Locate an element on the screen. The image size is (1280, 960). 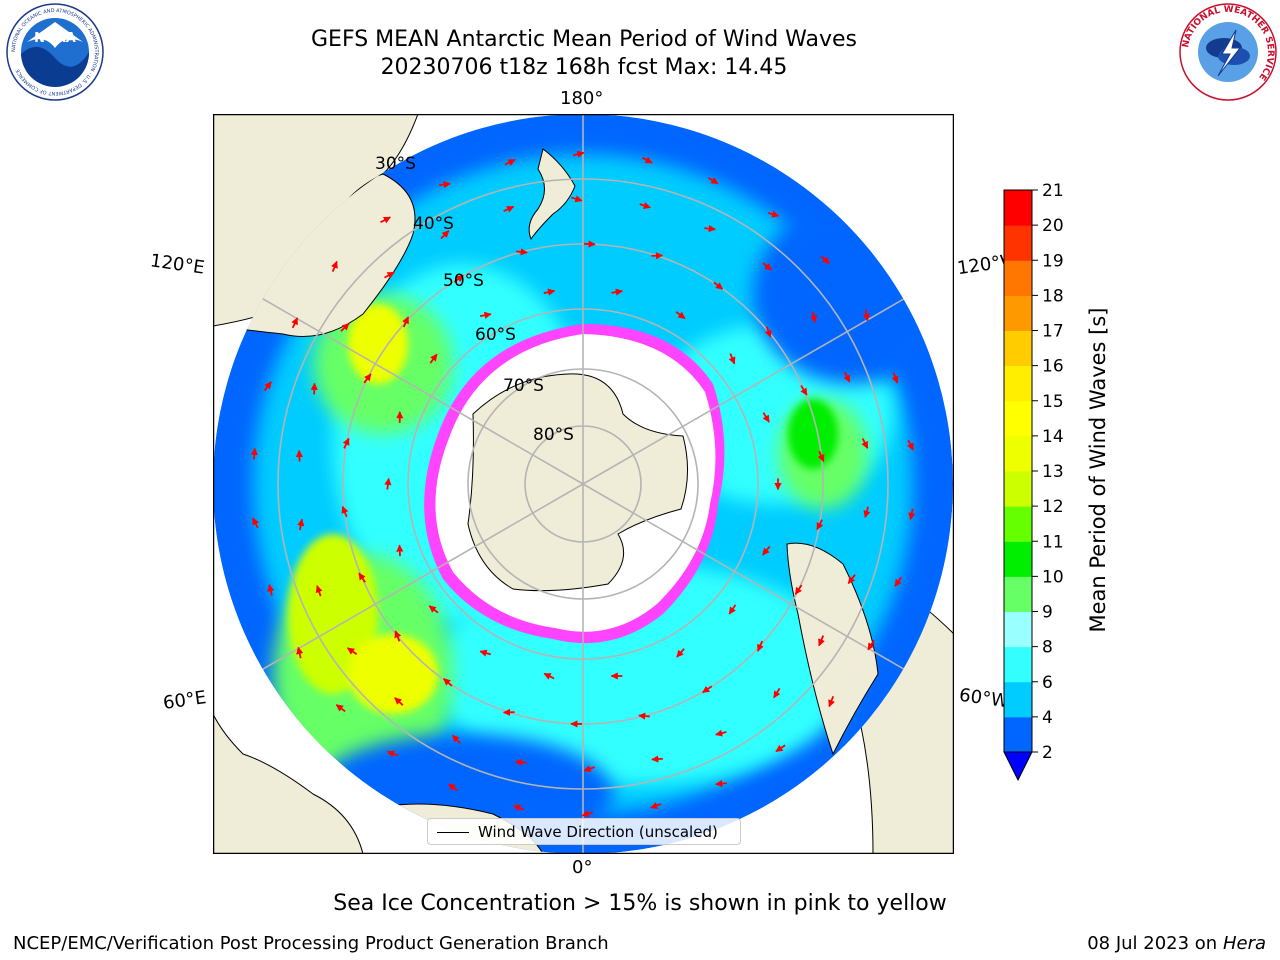
lat-label-80s: 80°S is located at coordinates (553, 435).